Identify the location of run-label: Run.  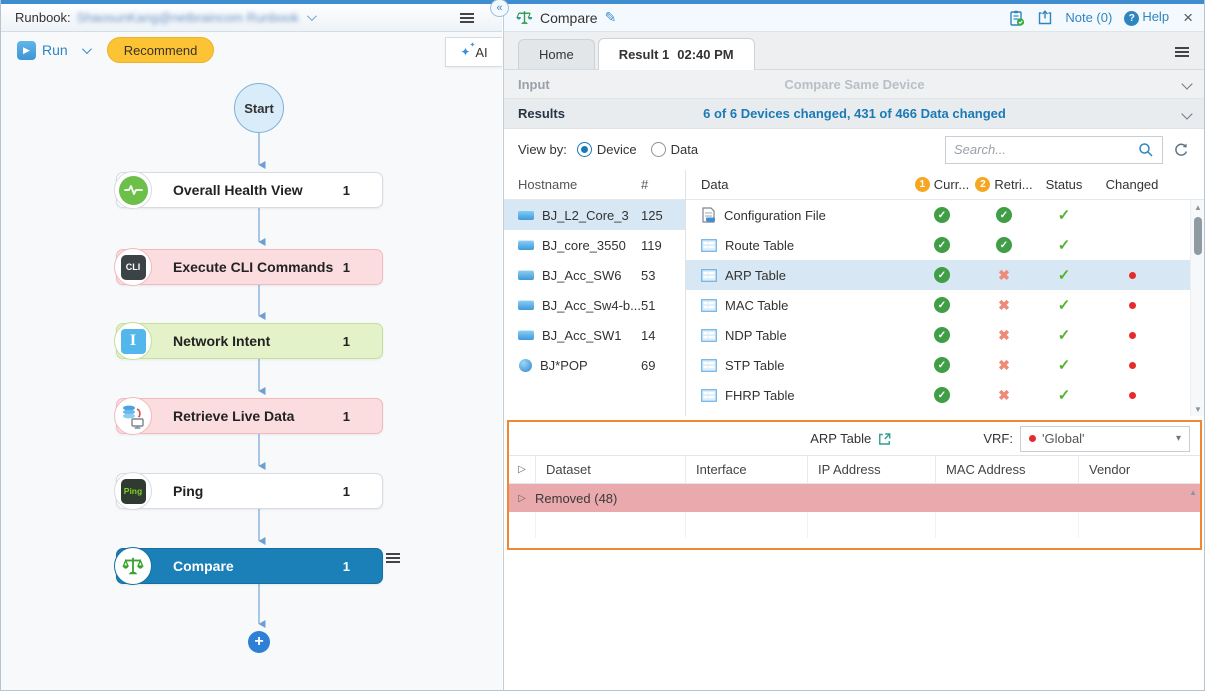
(55, 50).